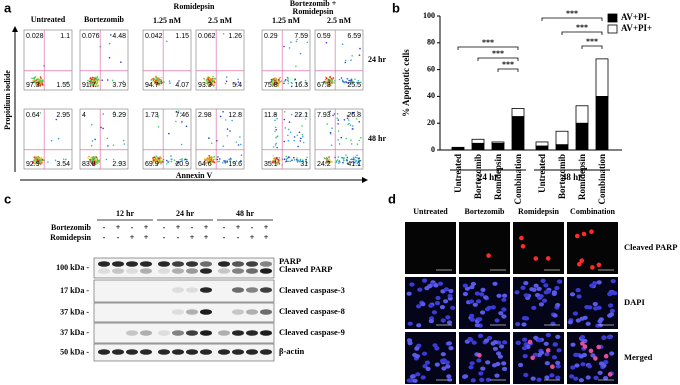  Describe the element at coordinates (538, 303) in the screenshot. I see `image-bg` at that location.